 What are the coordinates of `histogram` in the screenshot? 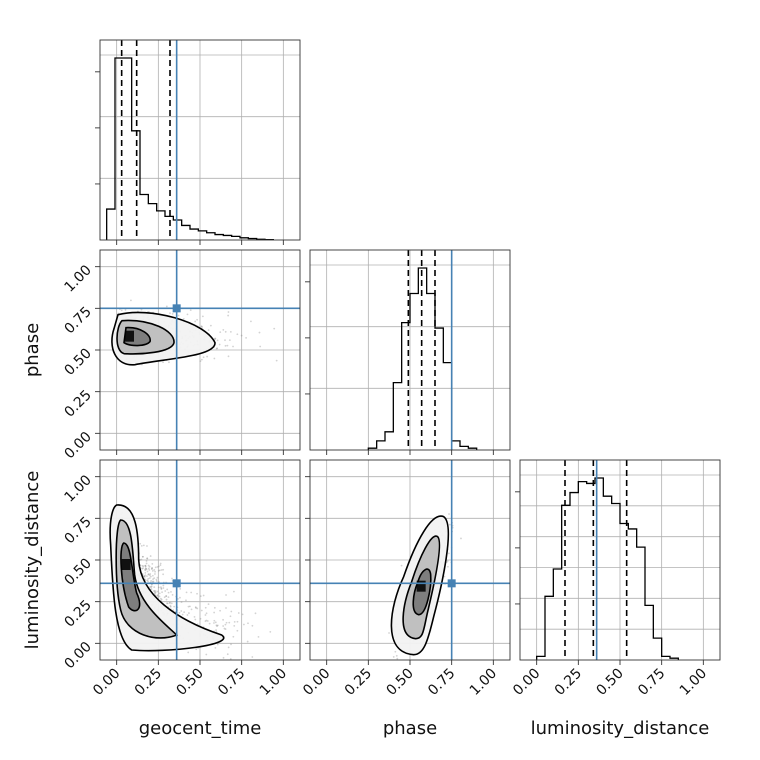 It's located at (190, 148).